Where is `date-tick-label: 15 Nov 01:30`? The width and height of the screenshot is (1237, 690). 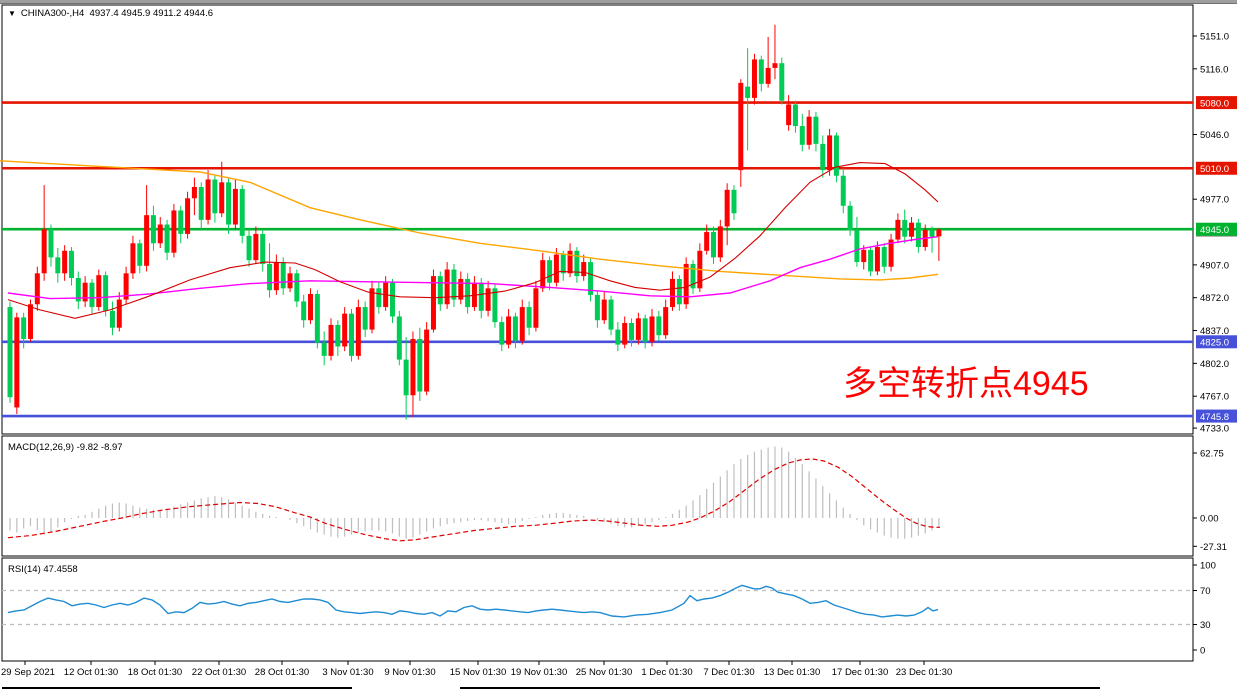 date-tick-label: 15 Nov 01:30 is located at coordinates (478, 672).